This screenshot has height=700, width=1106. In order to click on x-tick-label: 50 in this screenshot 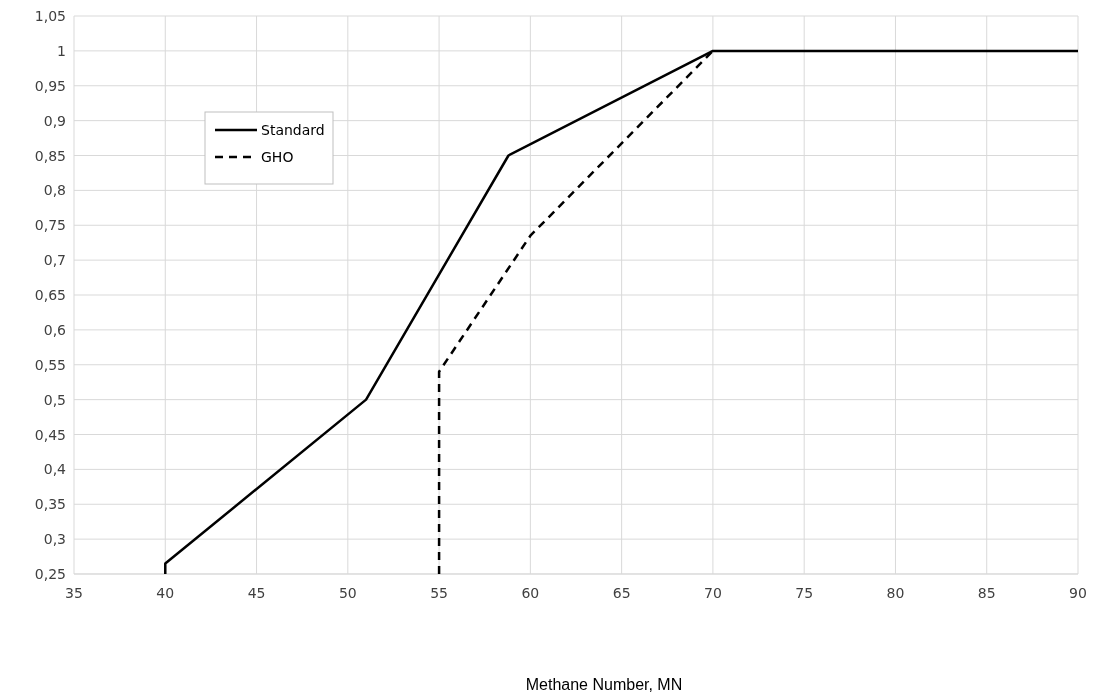, I will do `click(347, 593)`.